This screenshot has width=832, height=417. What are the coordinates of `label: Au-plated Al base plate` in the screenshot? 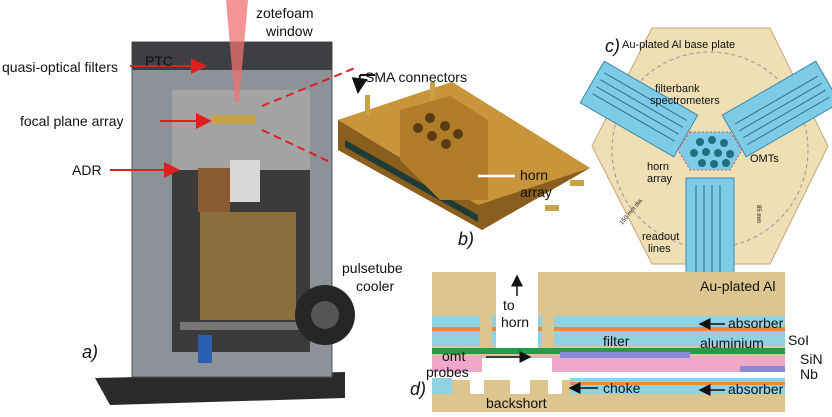 It's located at (678, 45).